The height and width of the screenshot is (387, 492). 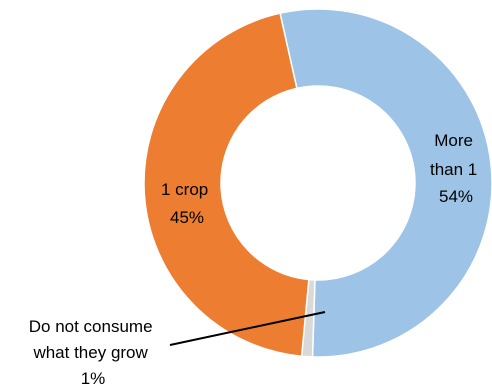 What do you see at coordinates (93, 352) in the screenshot?
I see `slice-label-do-not-consume: Do not consume what they grow 1%` at bounding box center [93, 352].